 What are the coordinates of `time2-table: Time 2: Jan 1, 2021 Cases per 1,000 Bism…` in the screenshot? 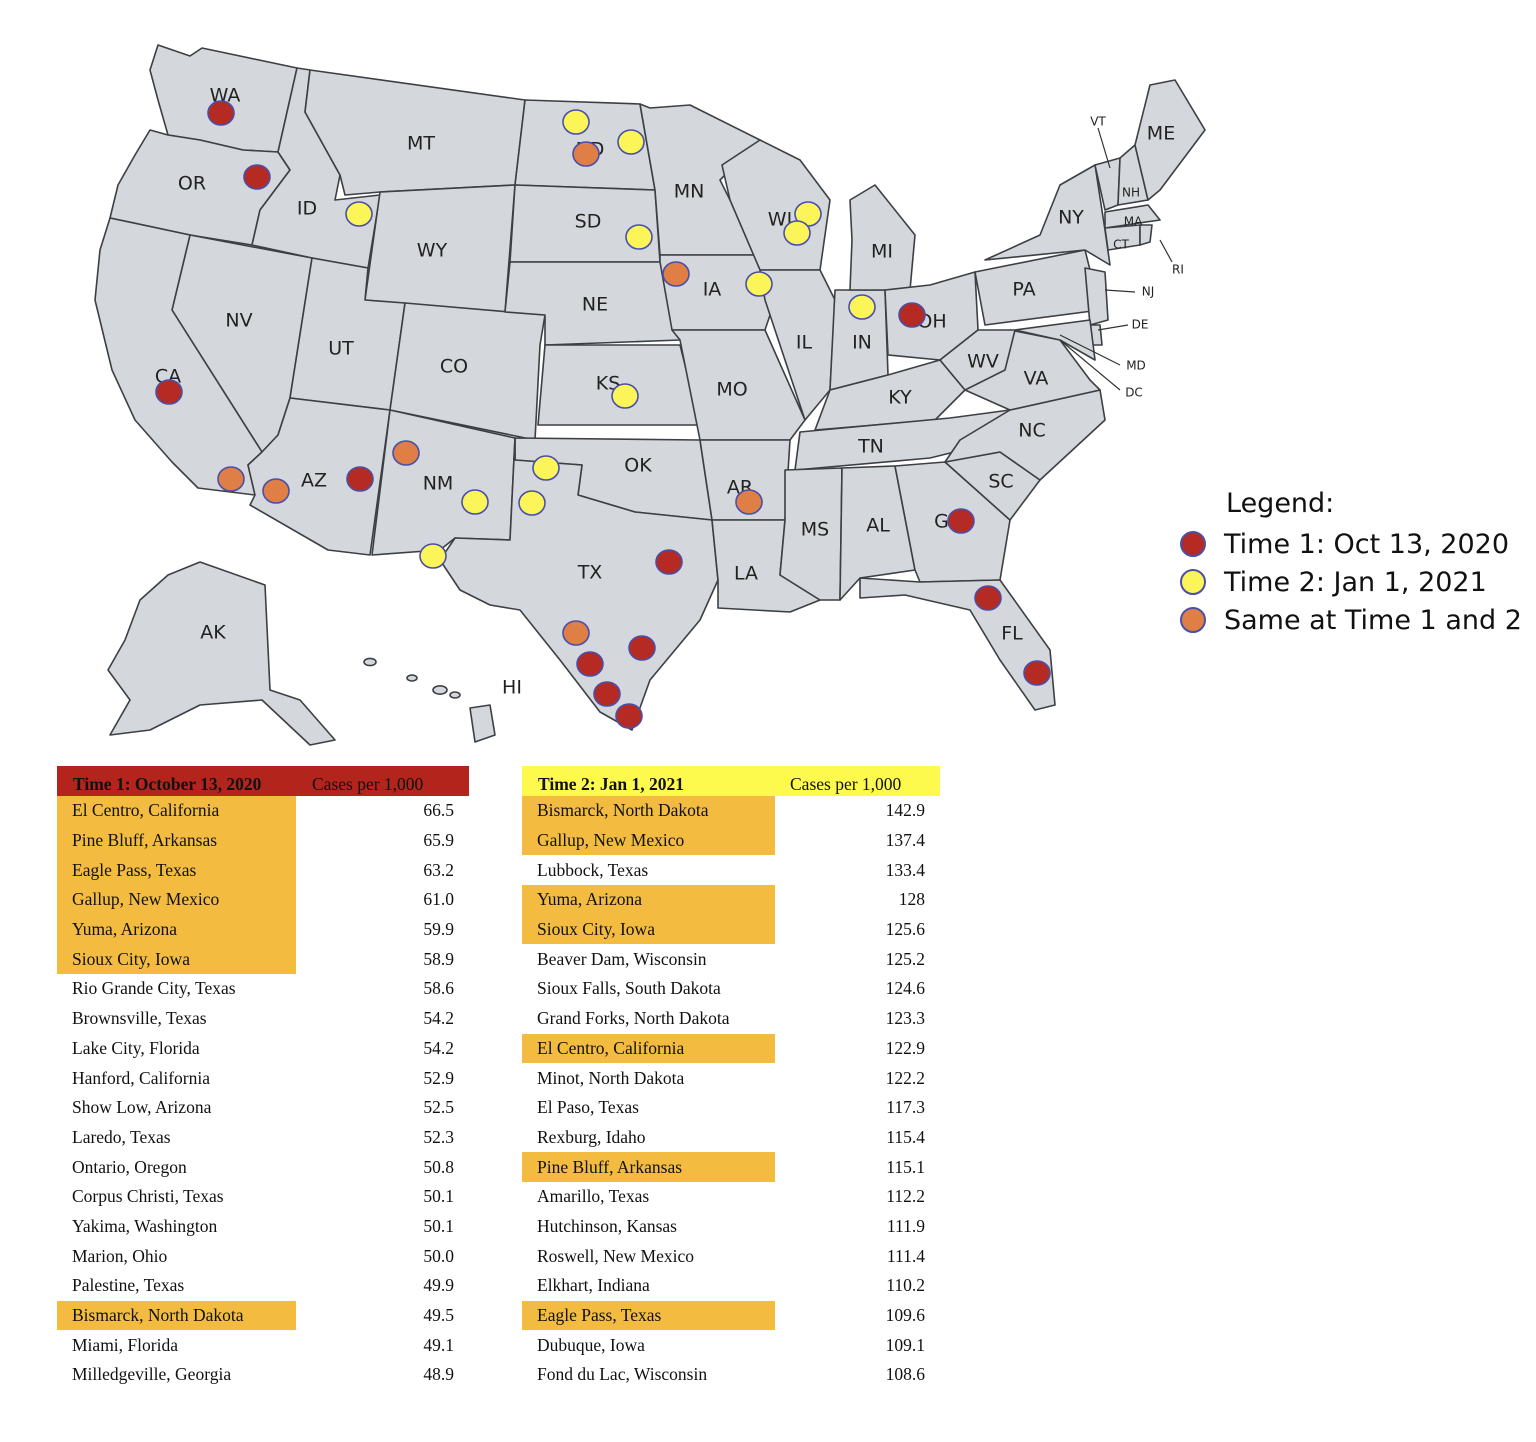 It's located at (731, 1078).